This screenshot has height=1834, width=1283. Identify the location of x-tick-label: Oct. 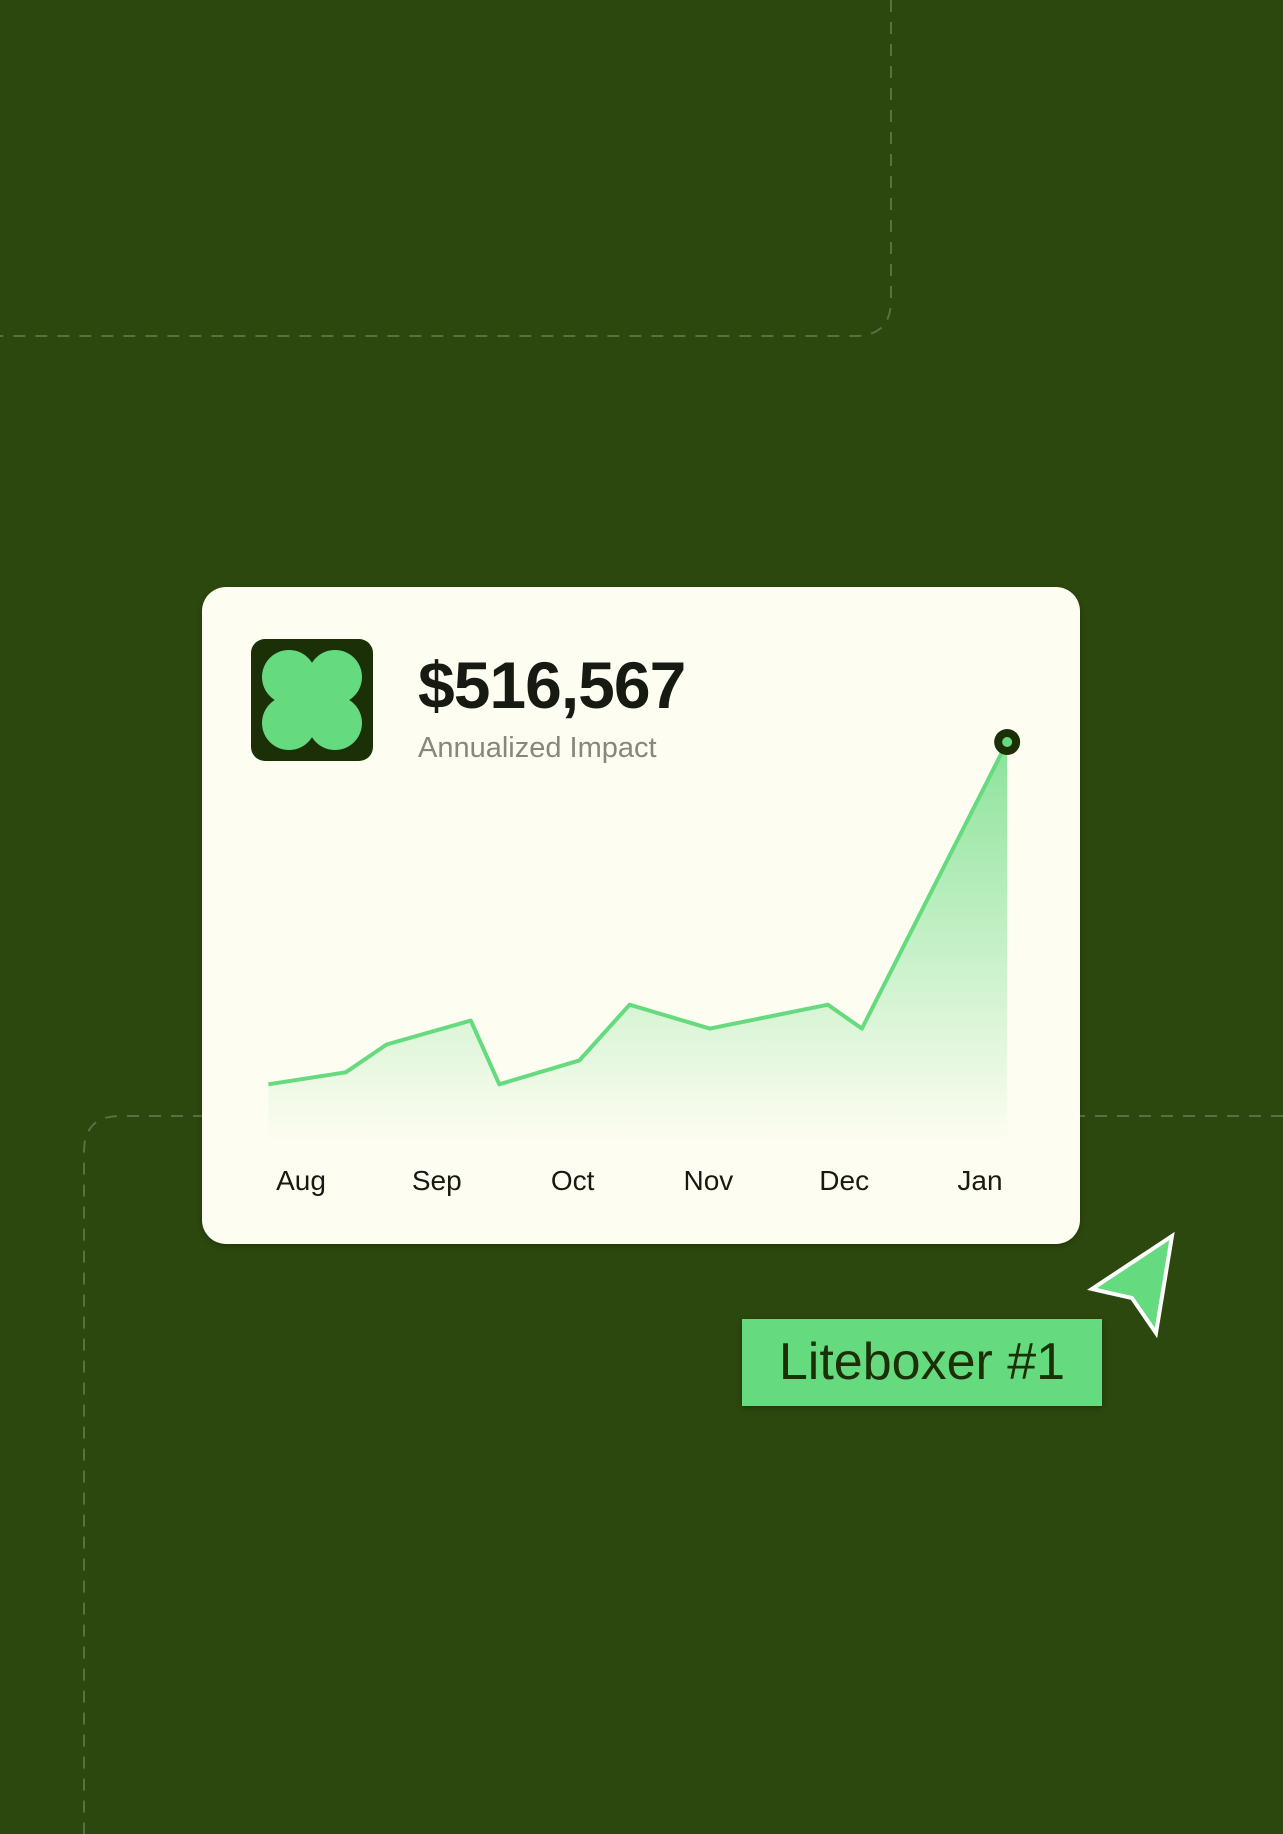
(573, 1180).